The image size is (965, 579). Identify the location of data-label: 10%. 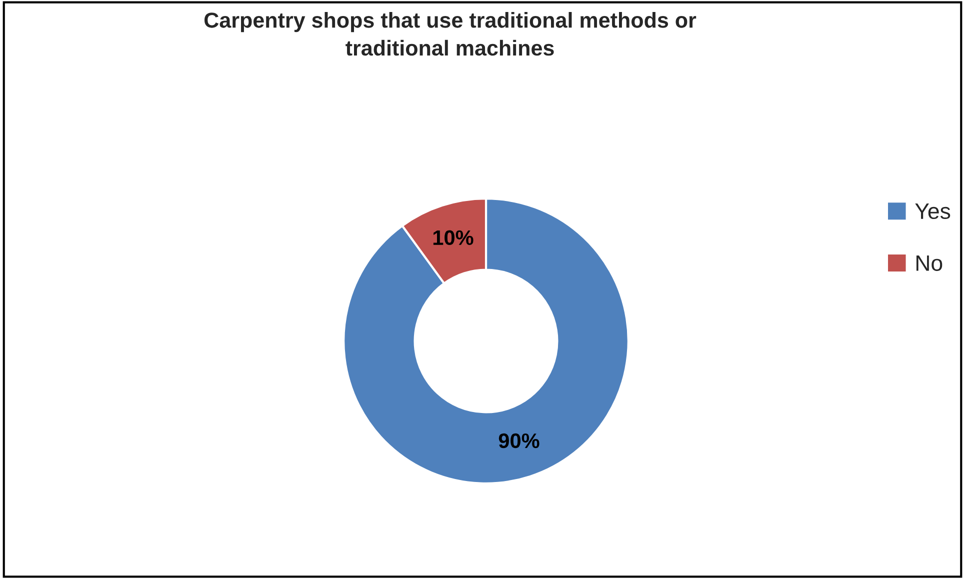
(453, 238).